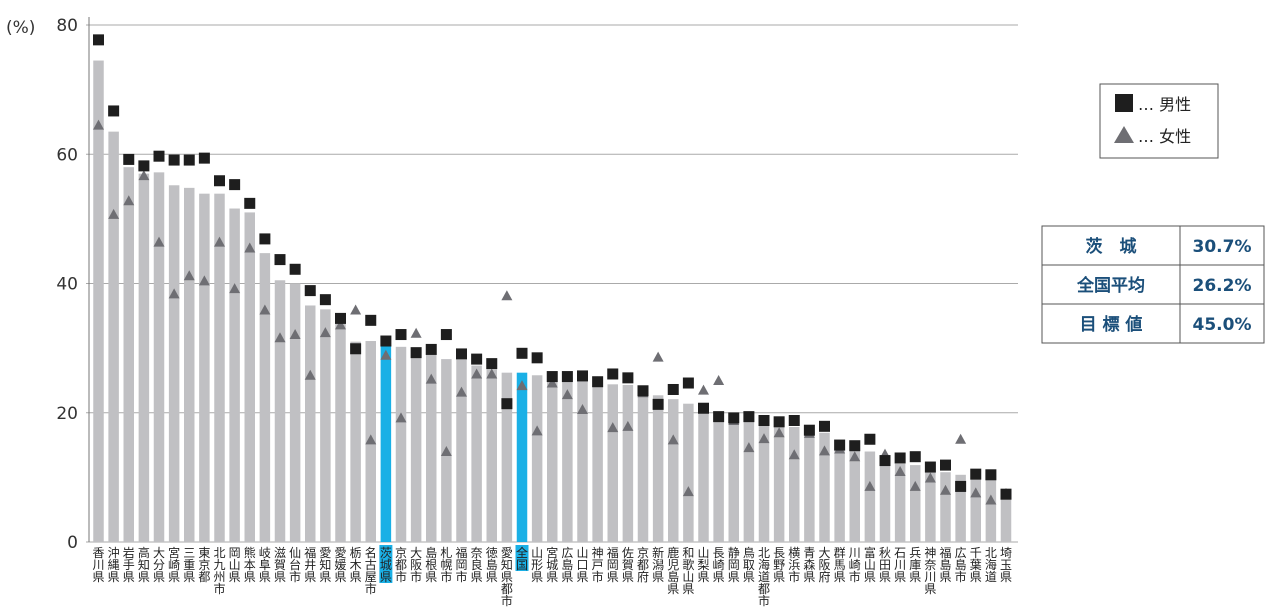  What do you see at coordinates (764, 564) in the screenshot?
I see `x-label-char: 海` at bounding box center [764, 564].